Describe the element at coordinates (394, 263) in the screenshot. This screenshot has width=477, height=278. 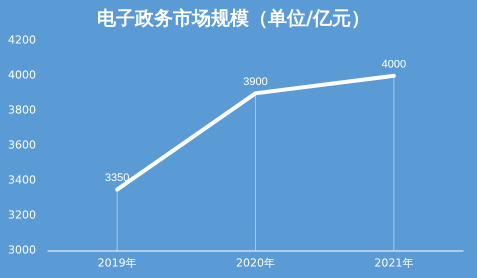
I see `x-tick-label: 2021年` at that location.